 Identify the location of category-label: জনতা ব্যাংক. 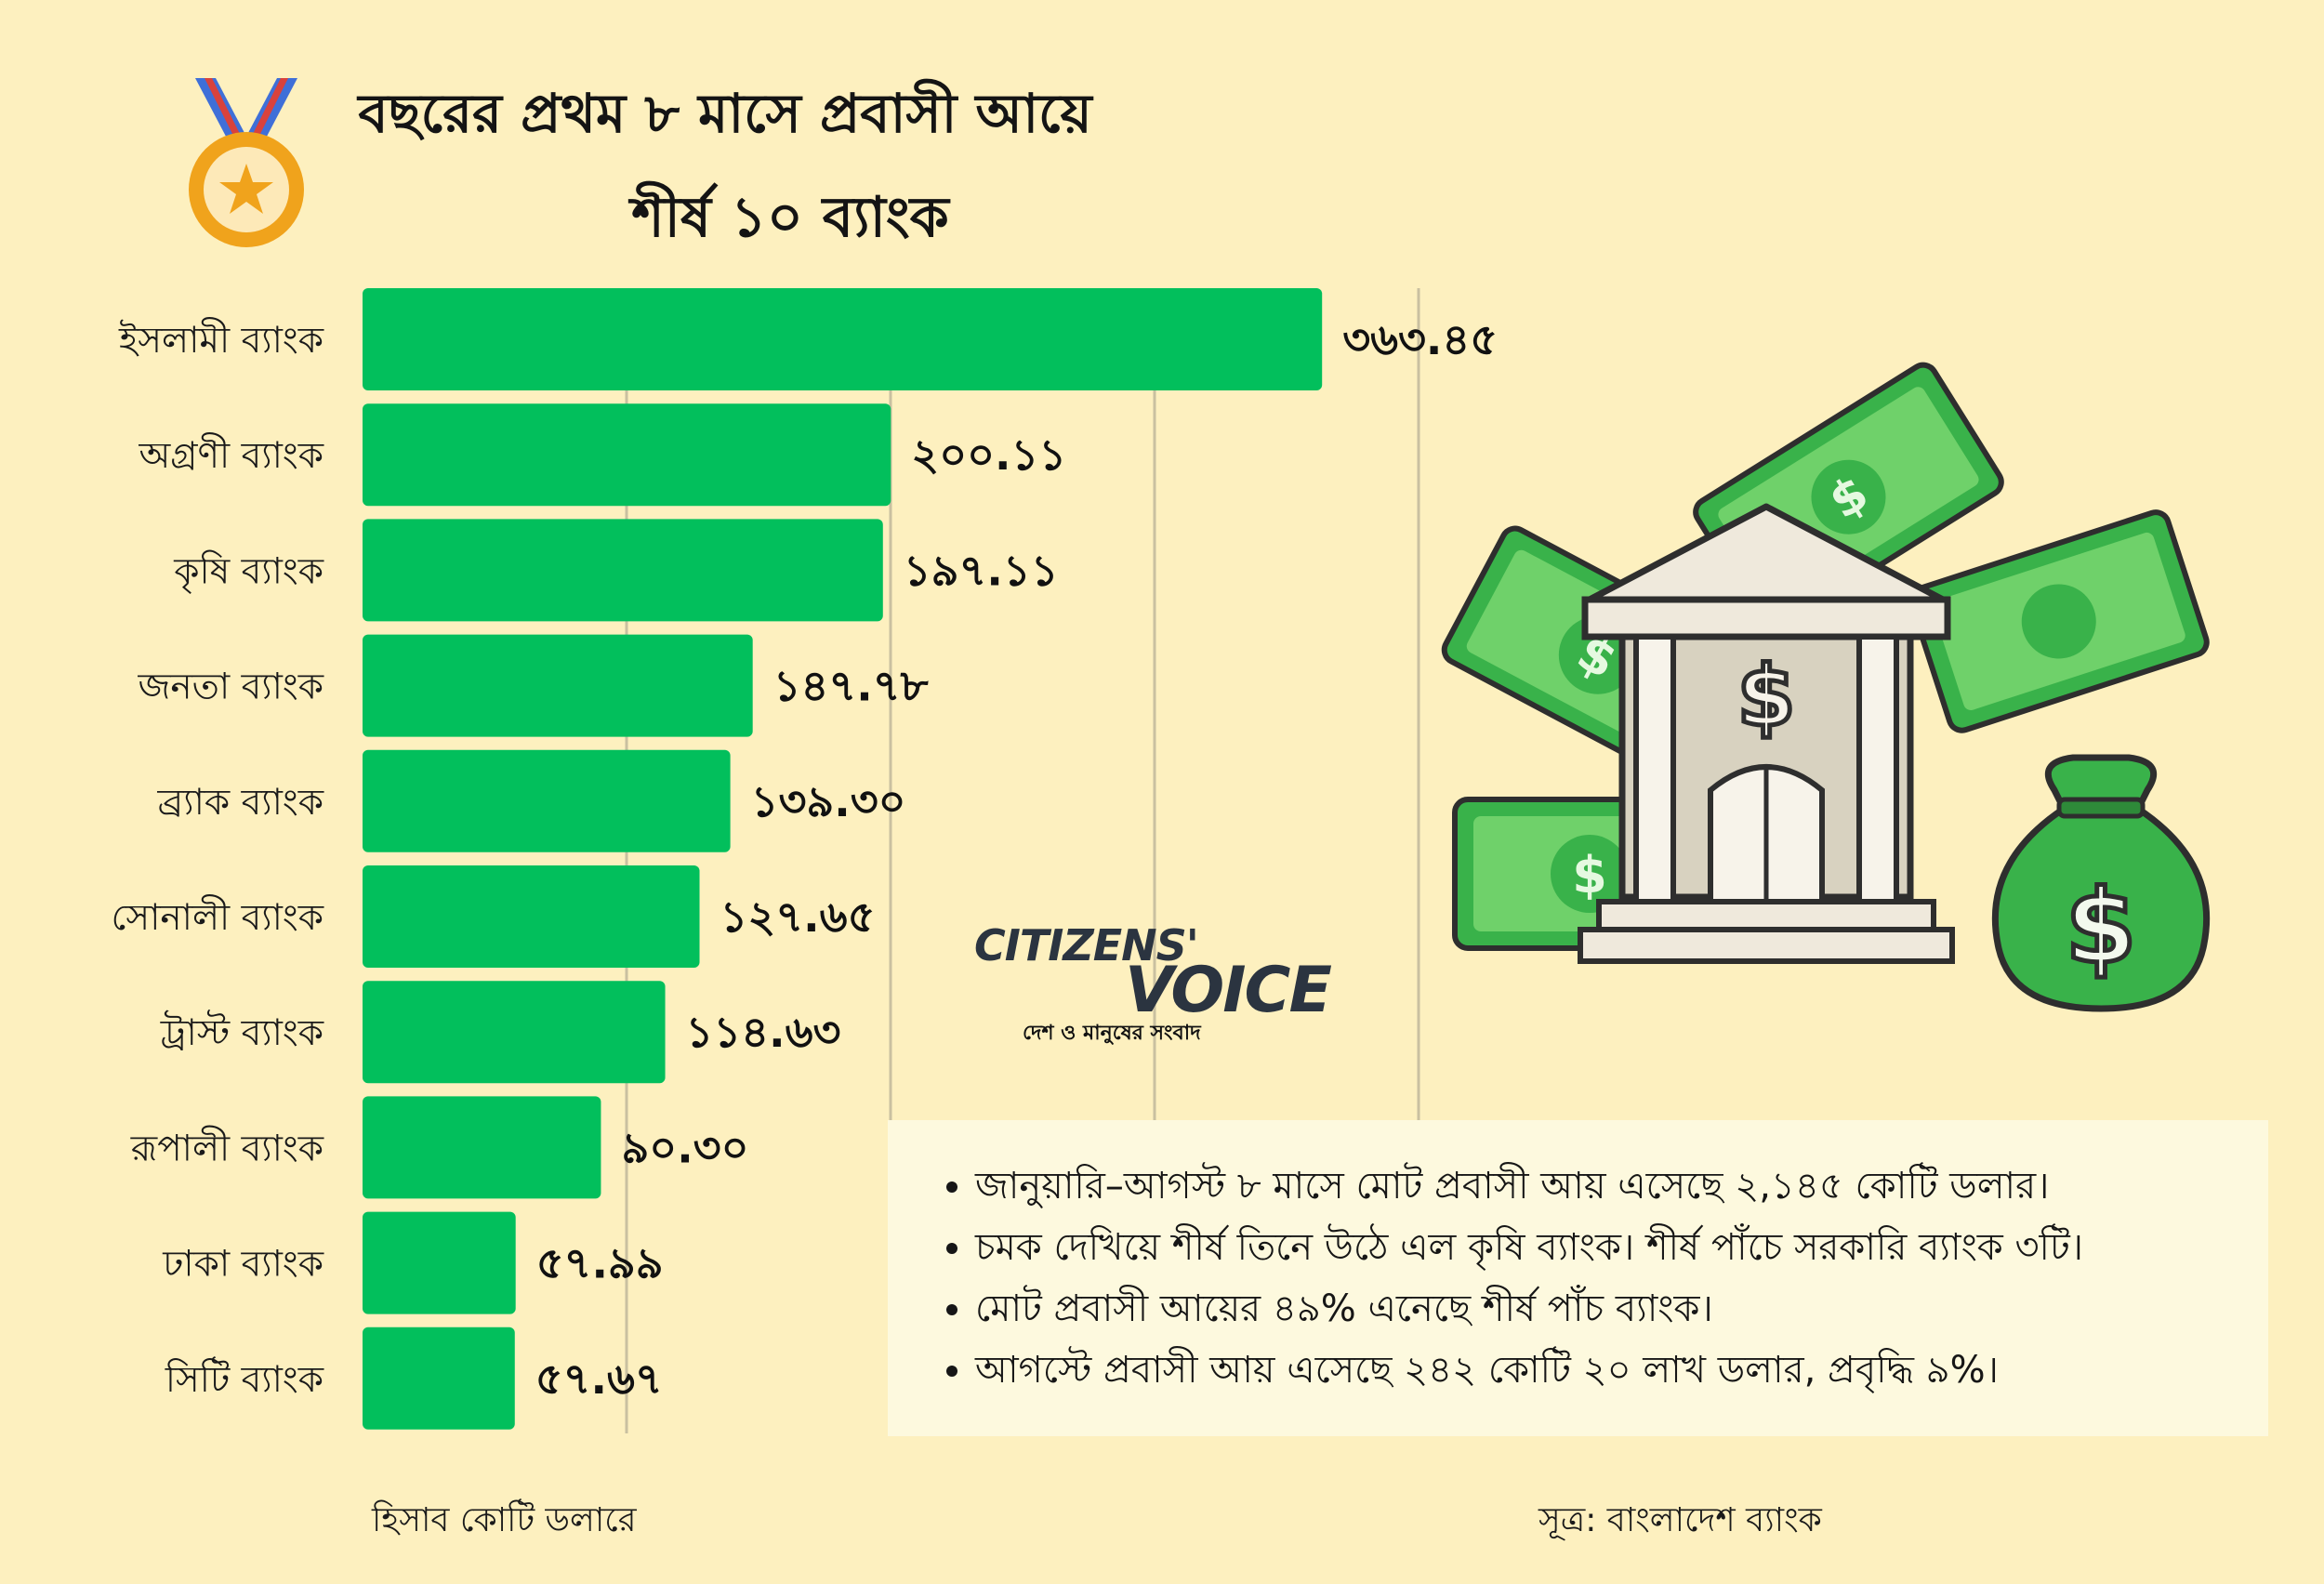
(230, 687).